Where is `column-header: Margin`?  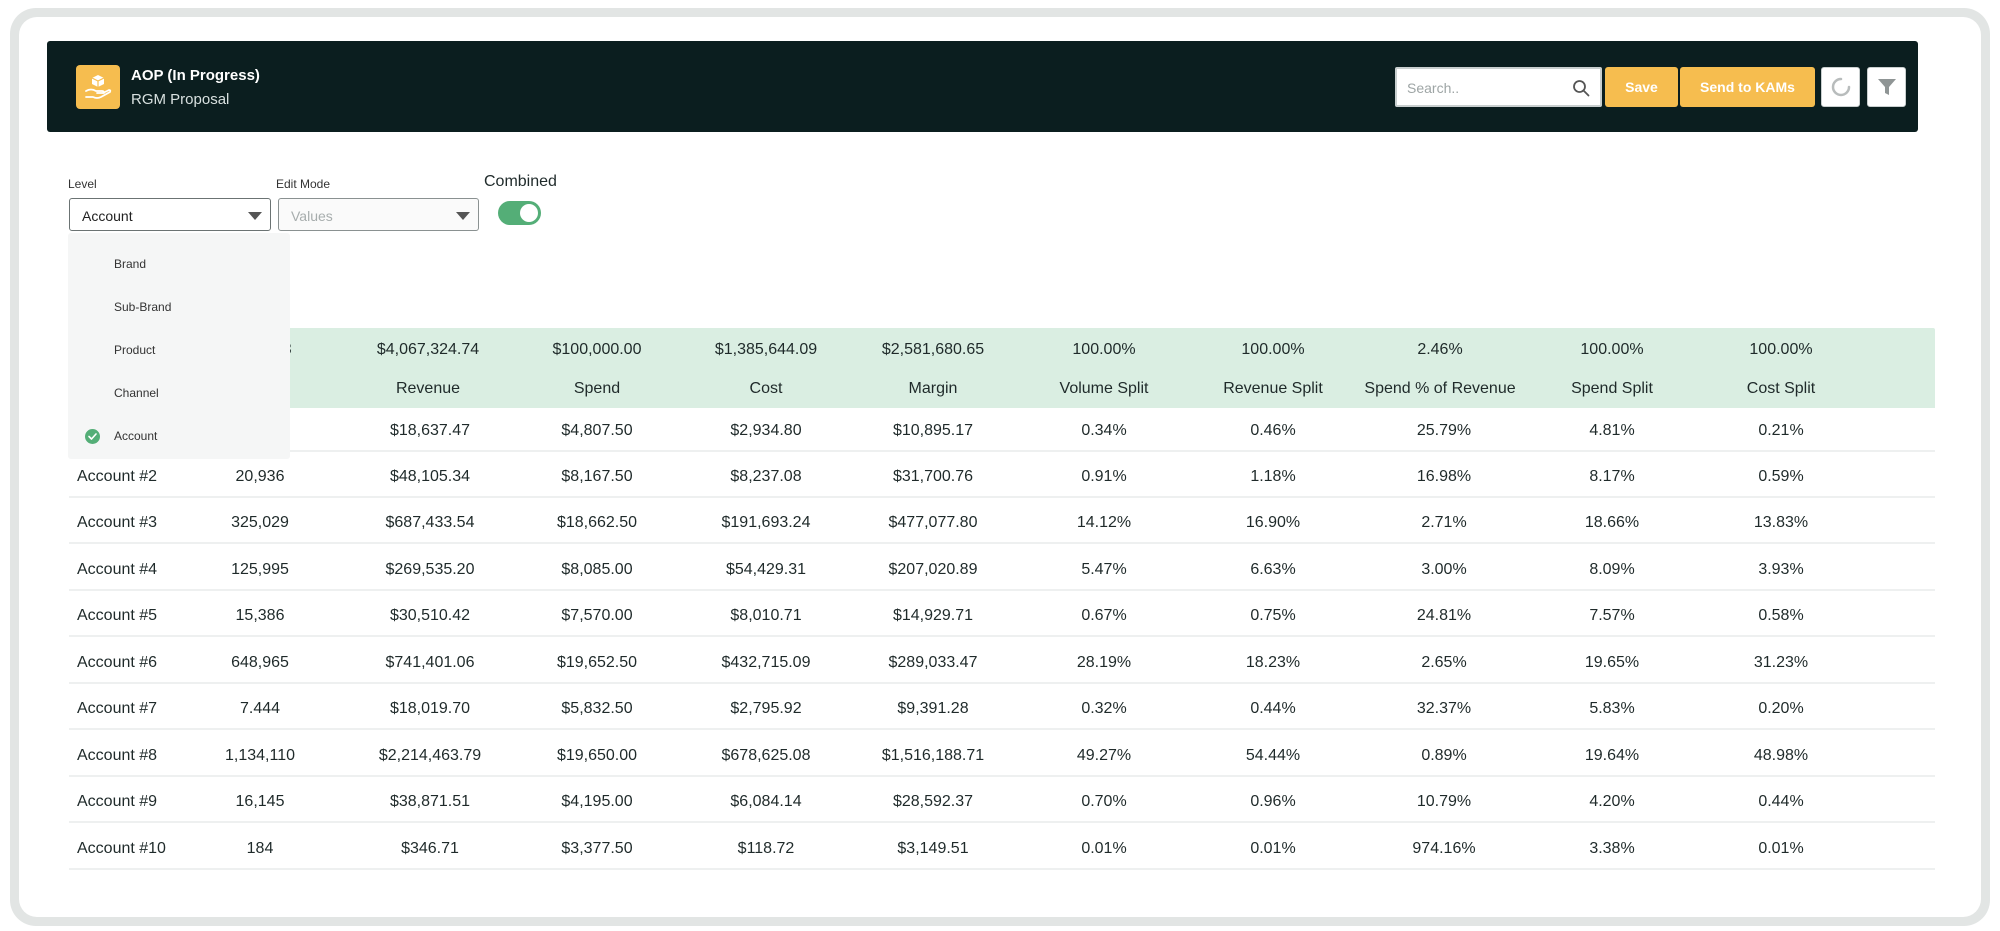 column-header: Margin is located at coordinates (933, 388).